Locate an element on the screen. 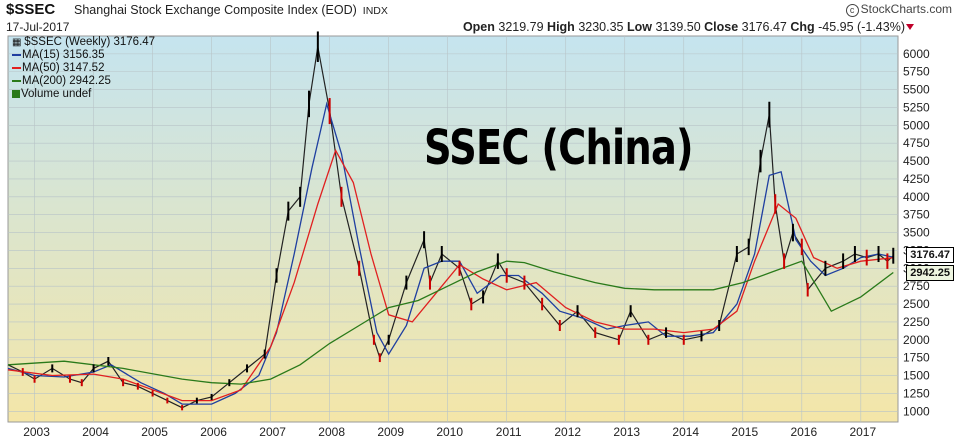 The width and height of the screenshot is (960, 437). brand-name: StockCharts.com is located at coordinates (906, 9).